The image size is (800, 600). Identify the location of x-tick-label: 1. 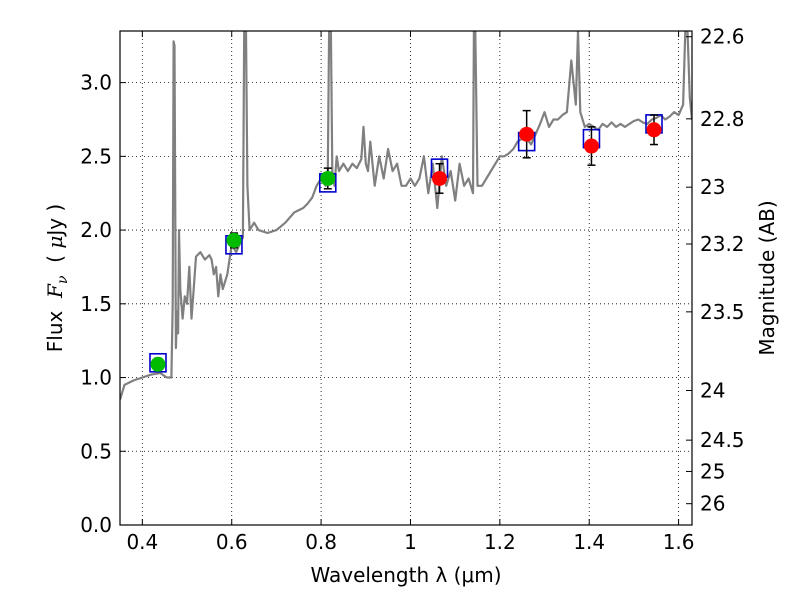
(410, 542).